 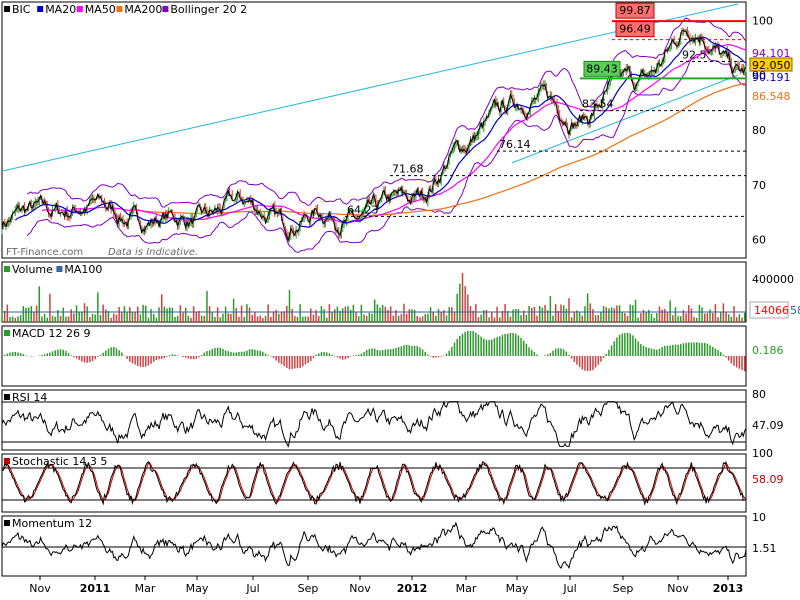 I want to click on legend-label: Volume, so click(x=32, y=269).